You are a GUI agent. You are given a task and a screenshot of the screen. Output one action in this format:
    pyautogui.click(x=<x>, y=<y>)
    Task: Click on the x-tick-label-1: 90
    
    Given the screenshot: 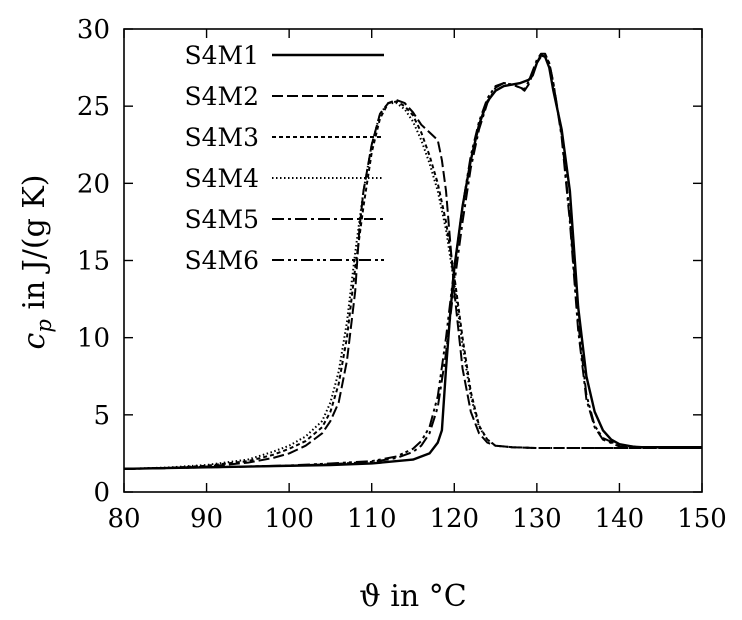 What is the action you would take?
    pyautogui.click(x=206, y=519)
    